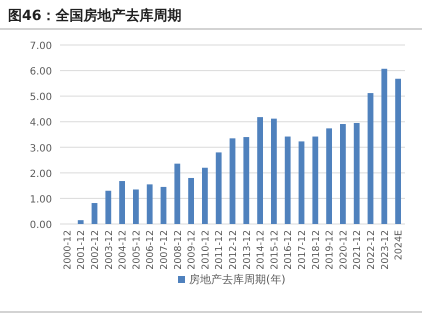 This screenshot has width=422, height=326. I want to click on x-tick-label: 2024E, so click(399, 245).